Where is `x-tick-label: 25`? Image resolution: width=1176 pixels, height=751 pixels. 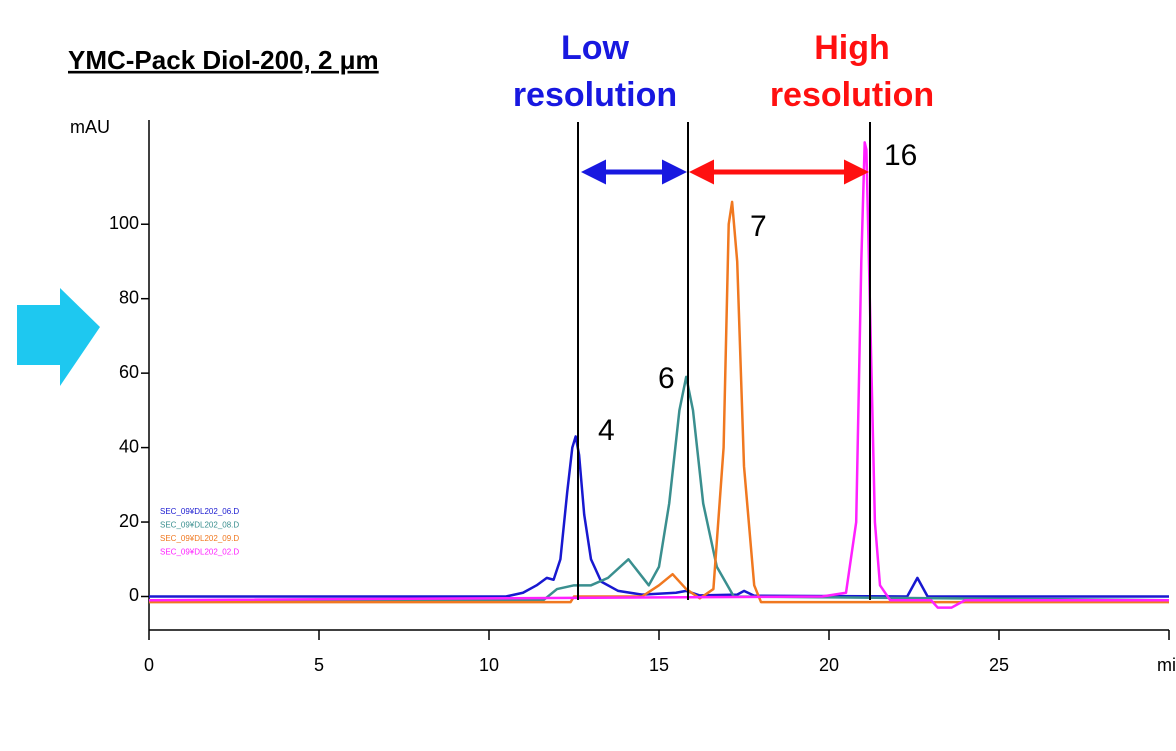
x-tick-label: 25 is located at coordinates (999, 665).